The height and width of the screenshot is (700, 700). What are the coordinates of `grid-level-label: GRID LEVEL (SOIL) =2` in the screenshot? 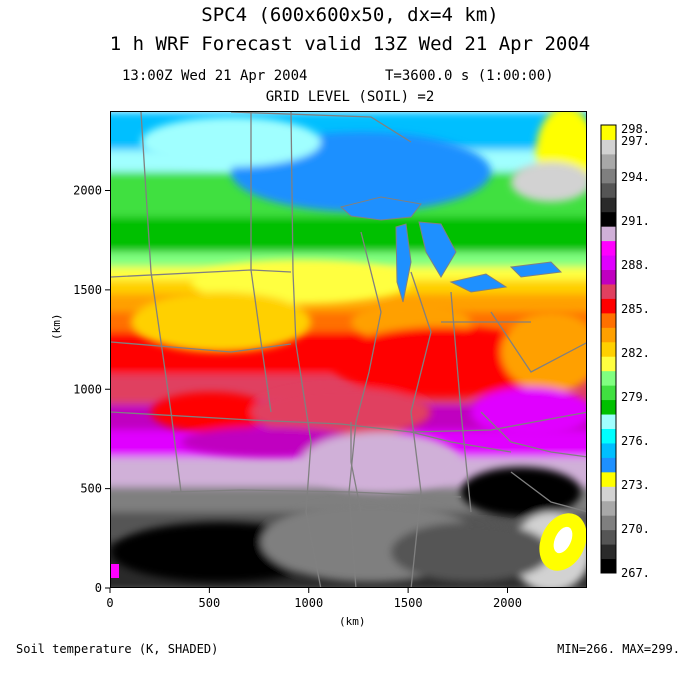 It's located at (350, 97).